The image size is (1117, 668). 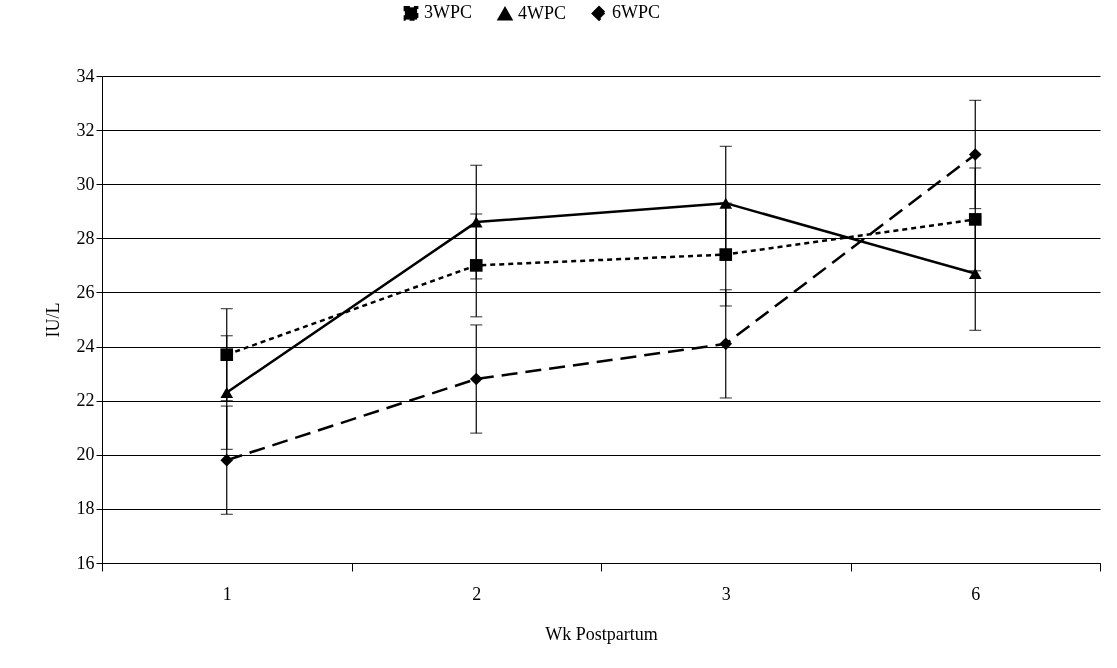 I want to click on y-tick-label: 16, so click(x=85, y=562).